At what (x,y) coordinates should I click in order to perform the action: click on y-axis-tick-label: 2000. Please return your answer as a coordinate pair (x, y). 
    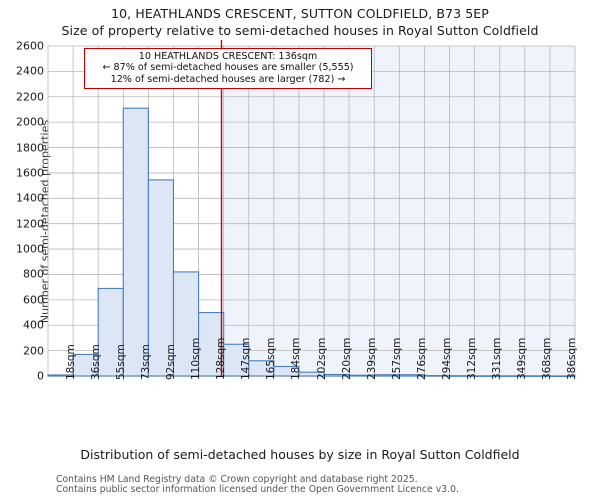
    Looking at the image, I should click on (30, 122).